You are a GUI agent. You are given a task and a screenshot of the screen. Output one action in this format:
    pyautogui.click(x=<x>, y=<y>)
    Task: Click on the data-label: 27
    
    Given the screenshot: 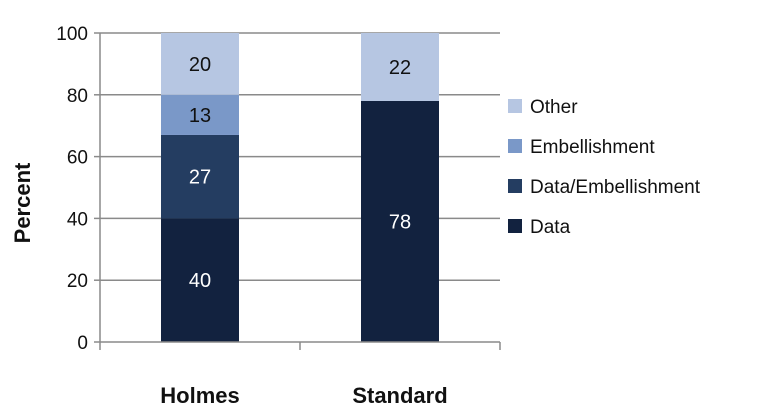 What is the action you would take?
    pyautogui.click(x=200, y=178)
    